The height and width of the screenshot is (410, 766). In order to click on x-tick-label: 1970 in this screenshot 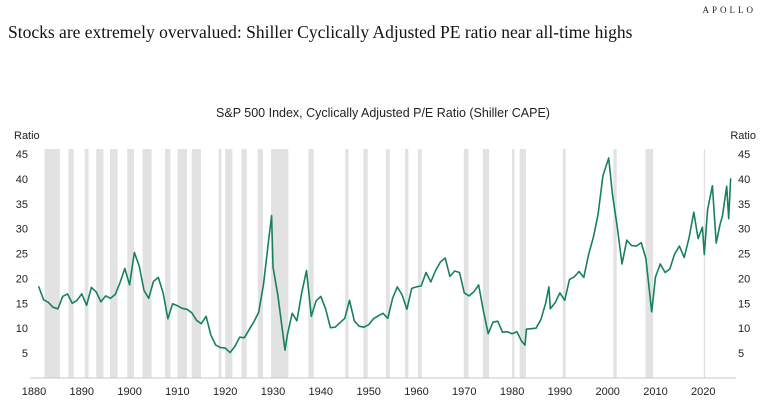, I will do `click(464, 392)`.